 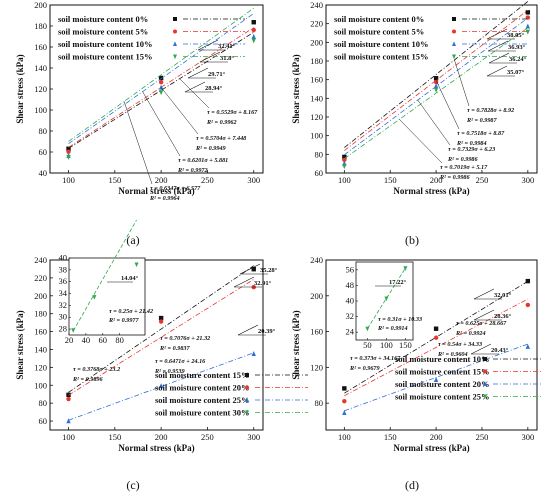 What do you see at coordinates (460, 344) in the screenshot?
I see `fit-equation: τ = 0.54σ + 34.33` at bounding box center [460, 344].